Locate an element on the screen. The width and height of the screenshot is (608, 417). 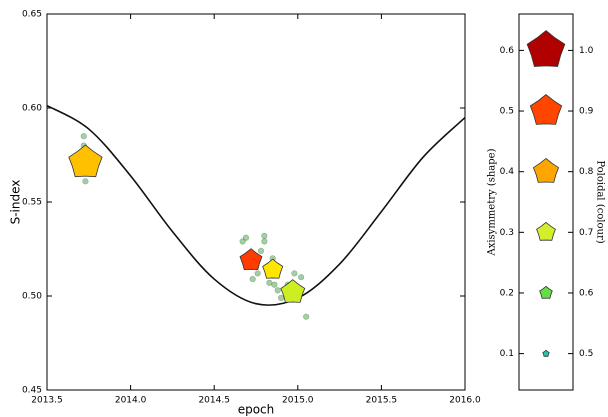
colour-axis-title: Poloidal (colour) is located at coordinates (600, 201).